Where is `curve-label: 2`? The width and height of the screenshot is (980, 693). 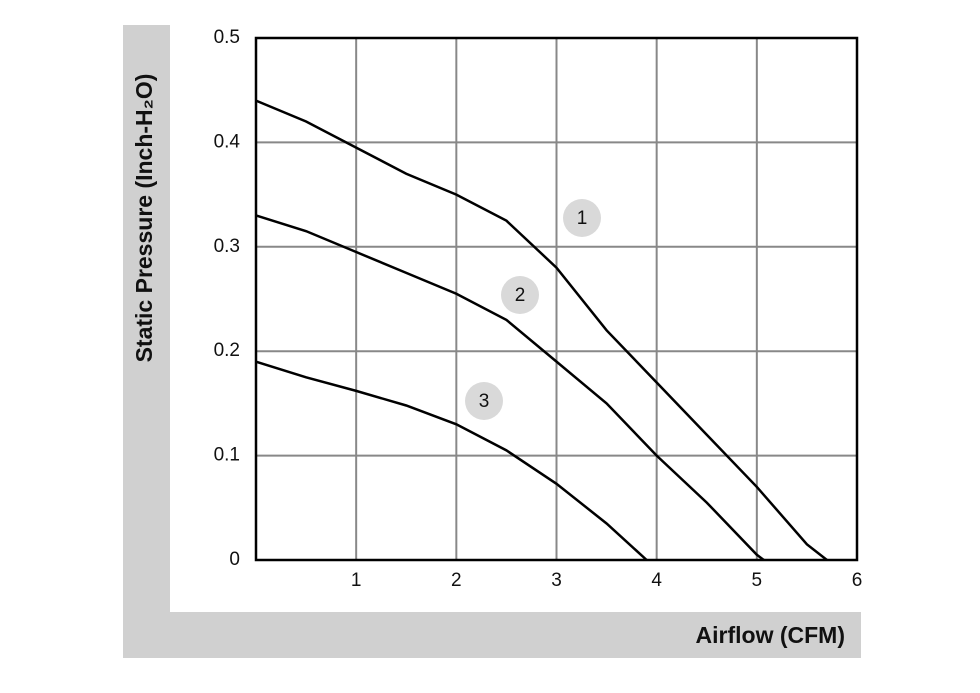 curve-label: 2 is located at coordinates (520, 295).